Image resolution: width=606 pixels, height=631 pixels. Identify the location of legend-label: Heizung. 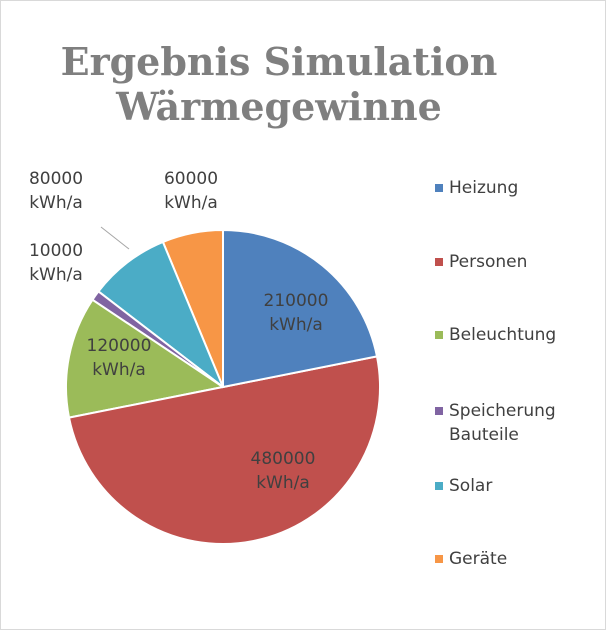
(484, 188).